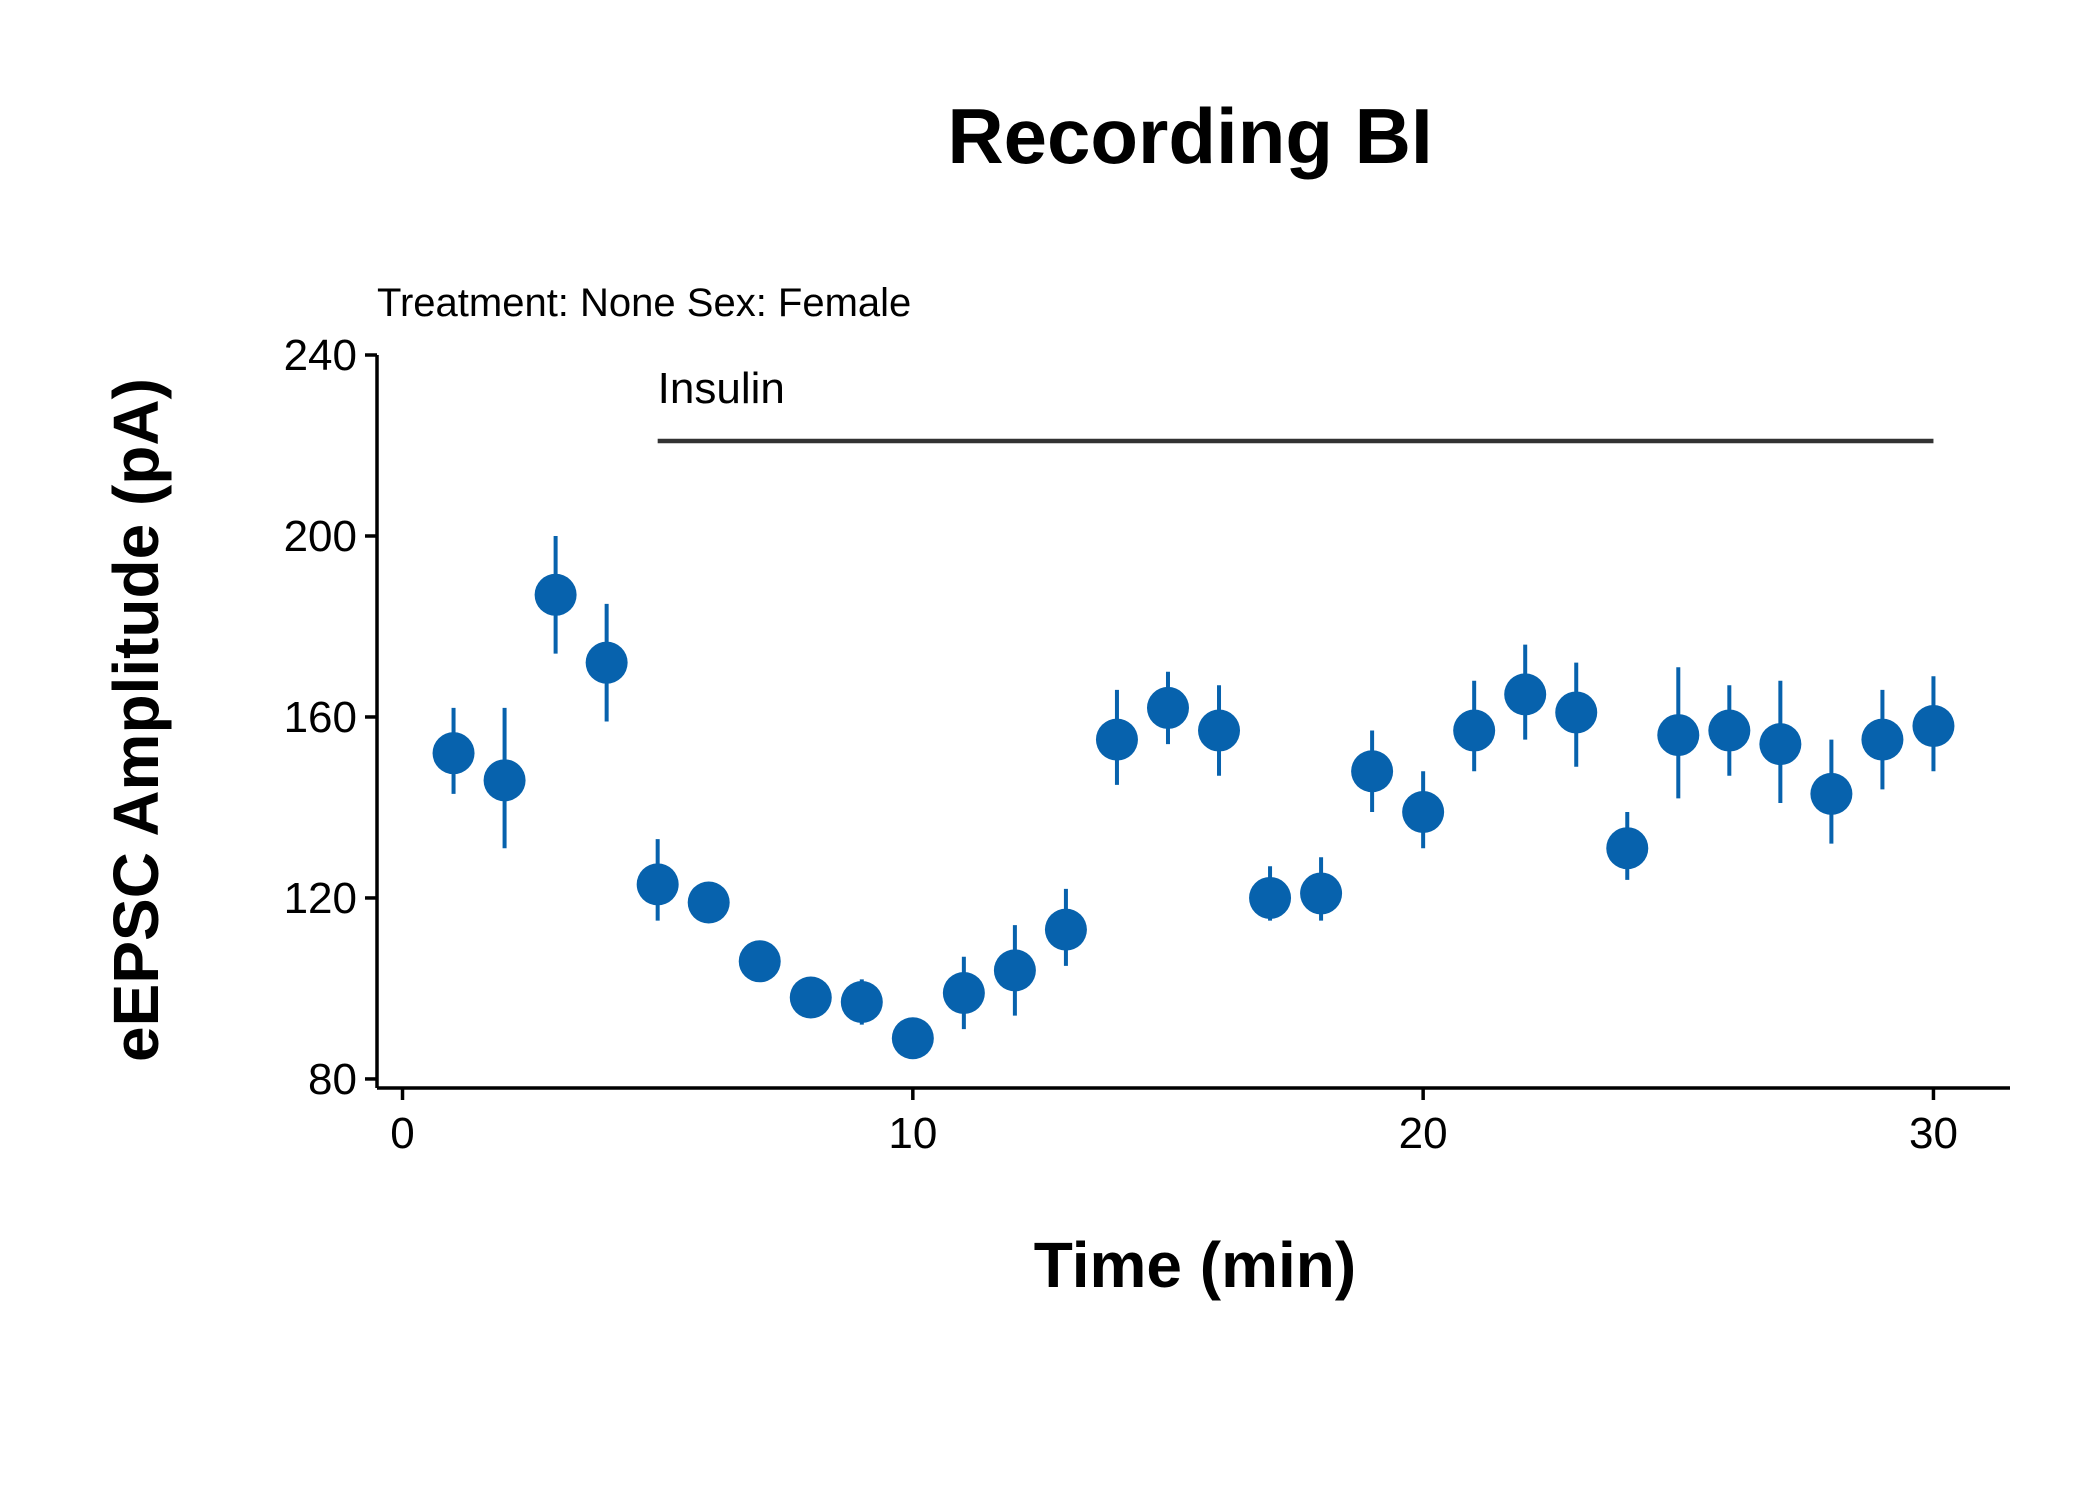 The image size is (2100, 1500). I want to click on chart-title: Recording BI, so click(1189, 136).